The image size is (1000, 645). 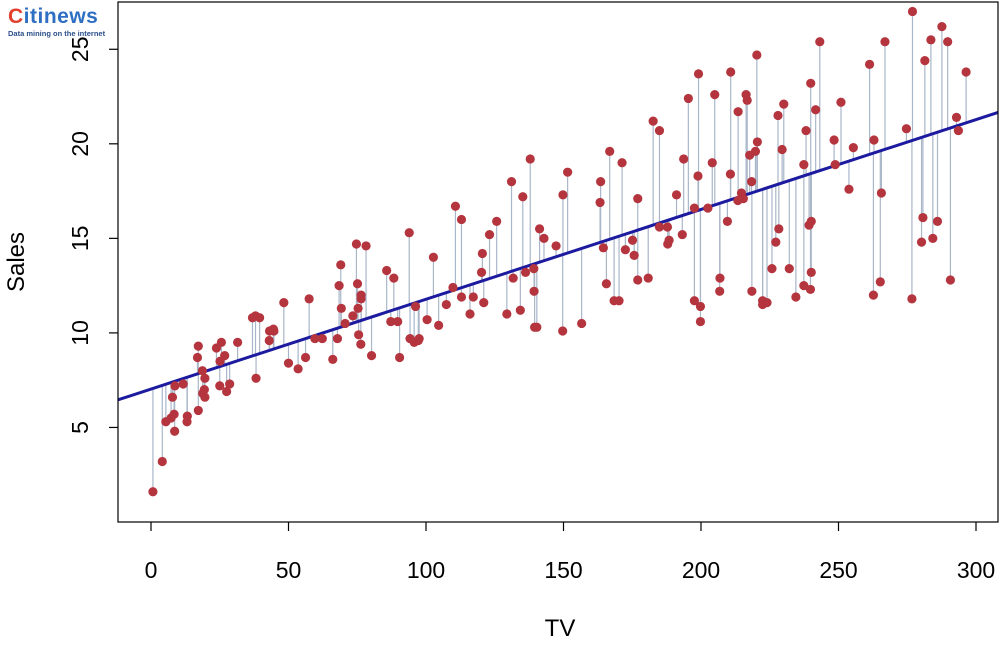 What do you see at coordinates (80, 427) in the screenshot?
I see `y-tick-label: 5` at bounding box center [80, 427].